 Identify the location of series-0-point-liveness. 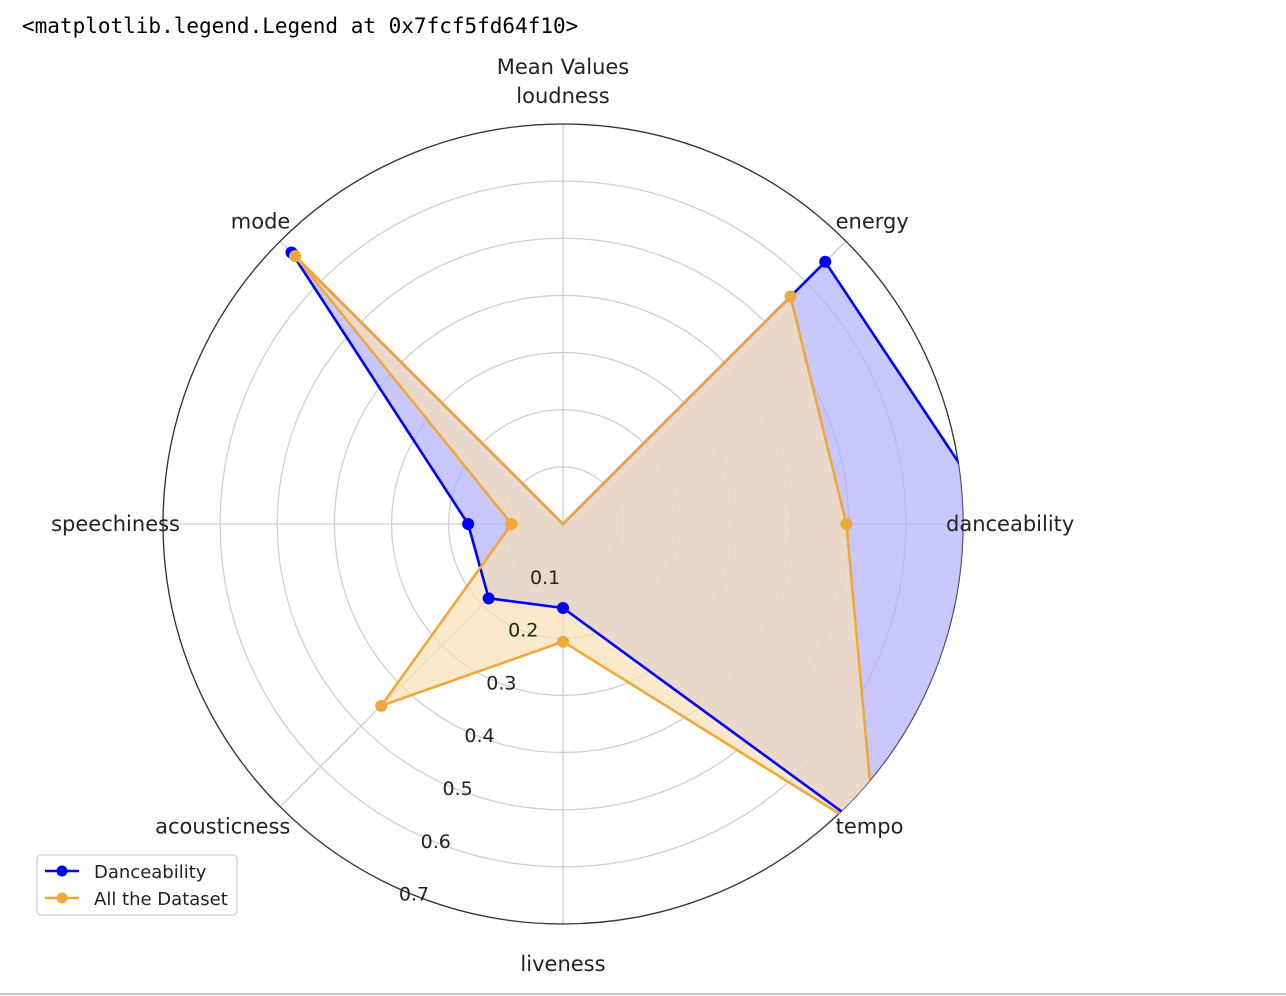
(563, 608).